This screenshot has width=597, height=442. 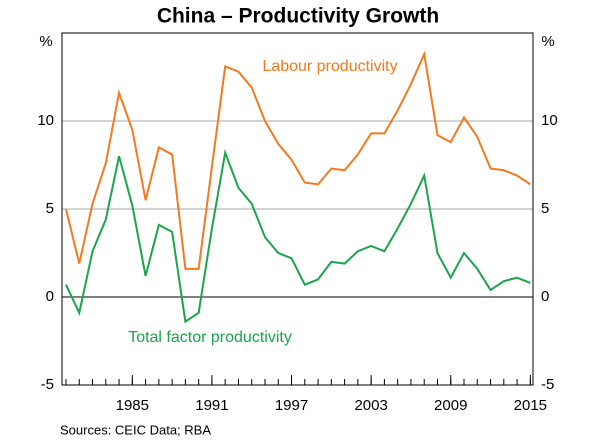 I want to click on y-tick-label: 10, so click(x=45, y=120).